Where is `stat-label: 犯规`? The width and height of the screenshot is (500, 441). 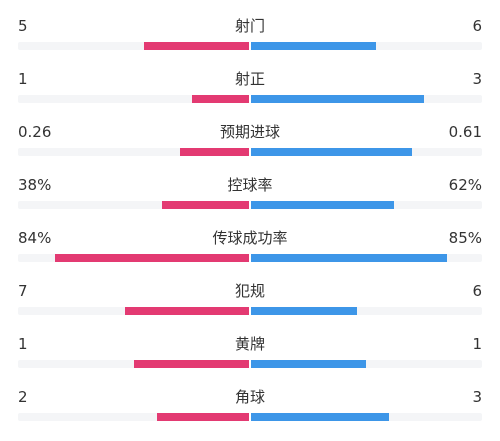
stat-label: 犯规 is located at coordinates (249, 291).